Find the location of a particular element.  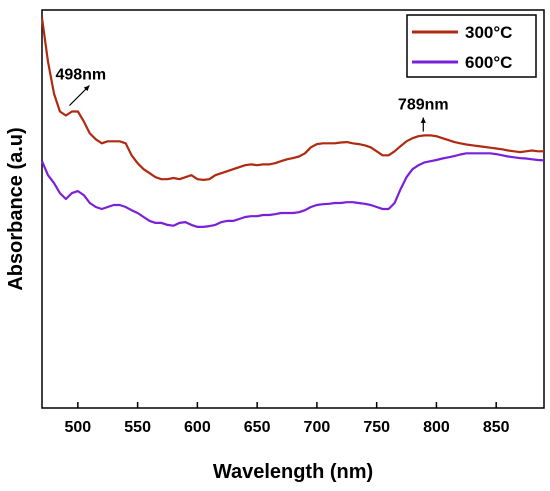

legend-label-300C: 300°C is located at coordinates (488, 32).